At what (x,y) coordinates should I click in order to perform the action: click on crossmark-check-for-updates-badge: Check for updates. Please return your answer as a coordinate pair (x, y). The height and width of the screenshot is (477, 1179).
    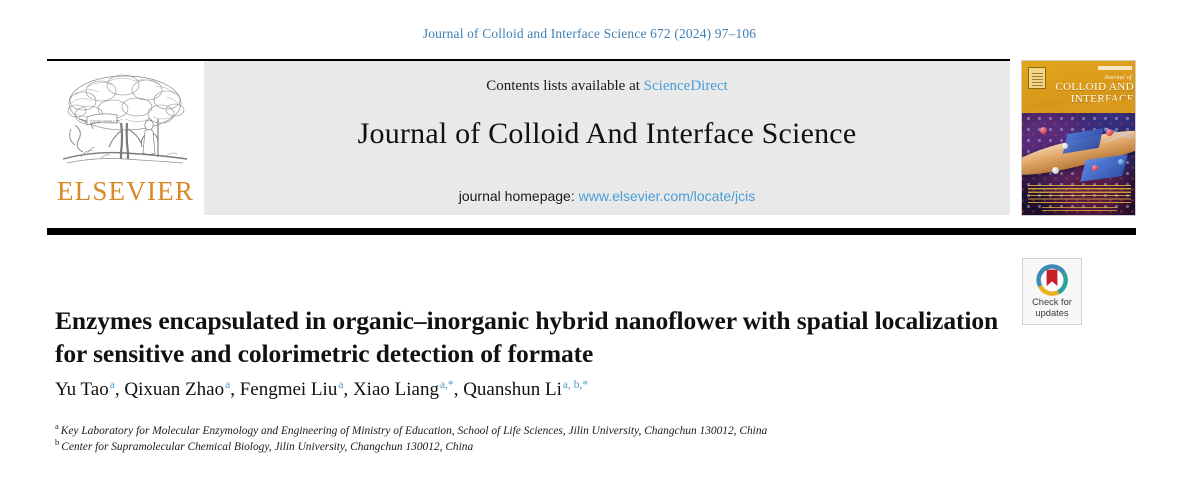
    Looking at the image, I should click on (1052, 291).